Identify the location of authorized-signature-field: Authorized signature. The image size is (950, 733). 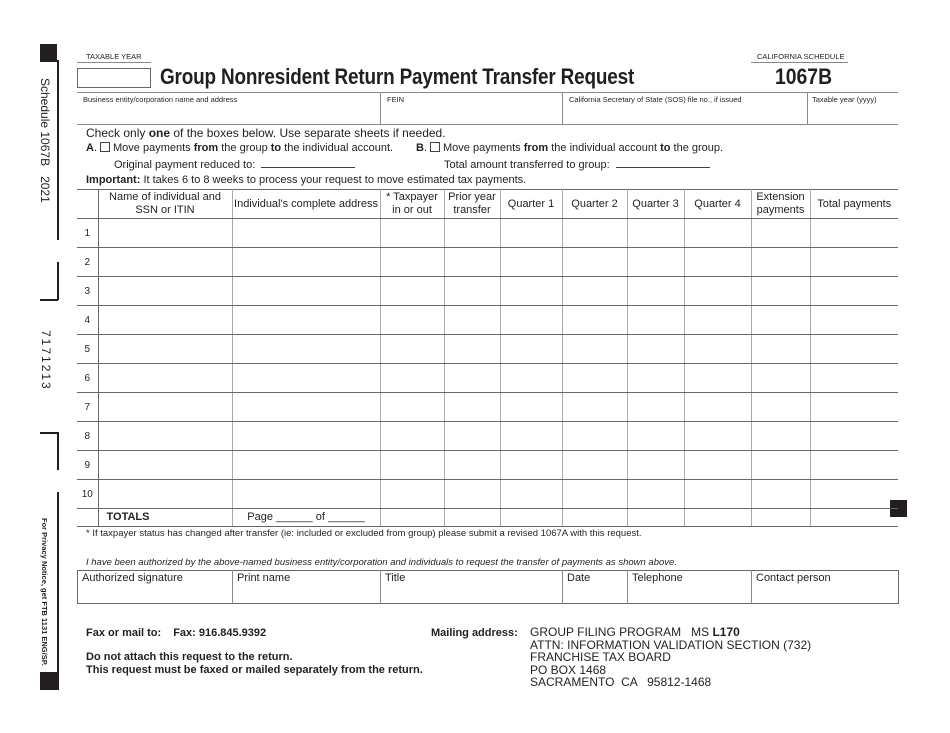
(155, 587).